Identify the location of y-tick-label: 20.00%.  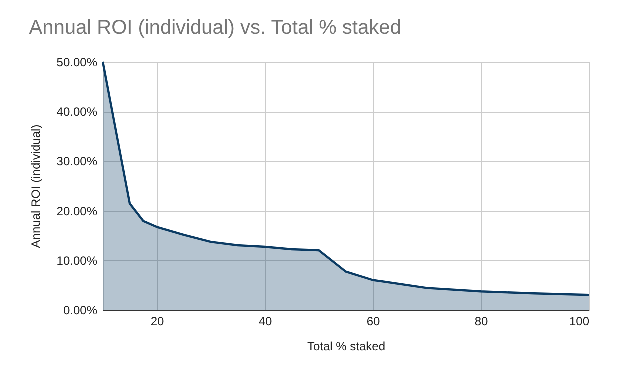
(77, 211).